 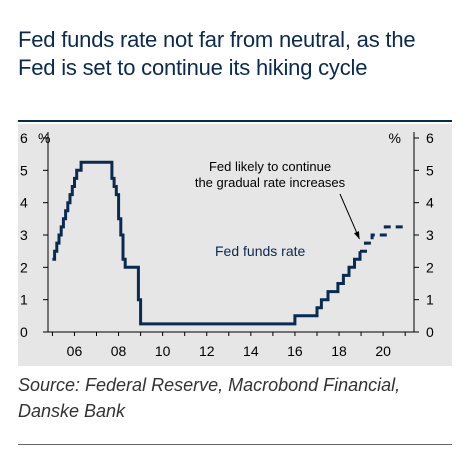 I want to click on x-tick-label: 06, so click(x=75, y=351).